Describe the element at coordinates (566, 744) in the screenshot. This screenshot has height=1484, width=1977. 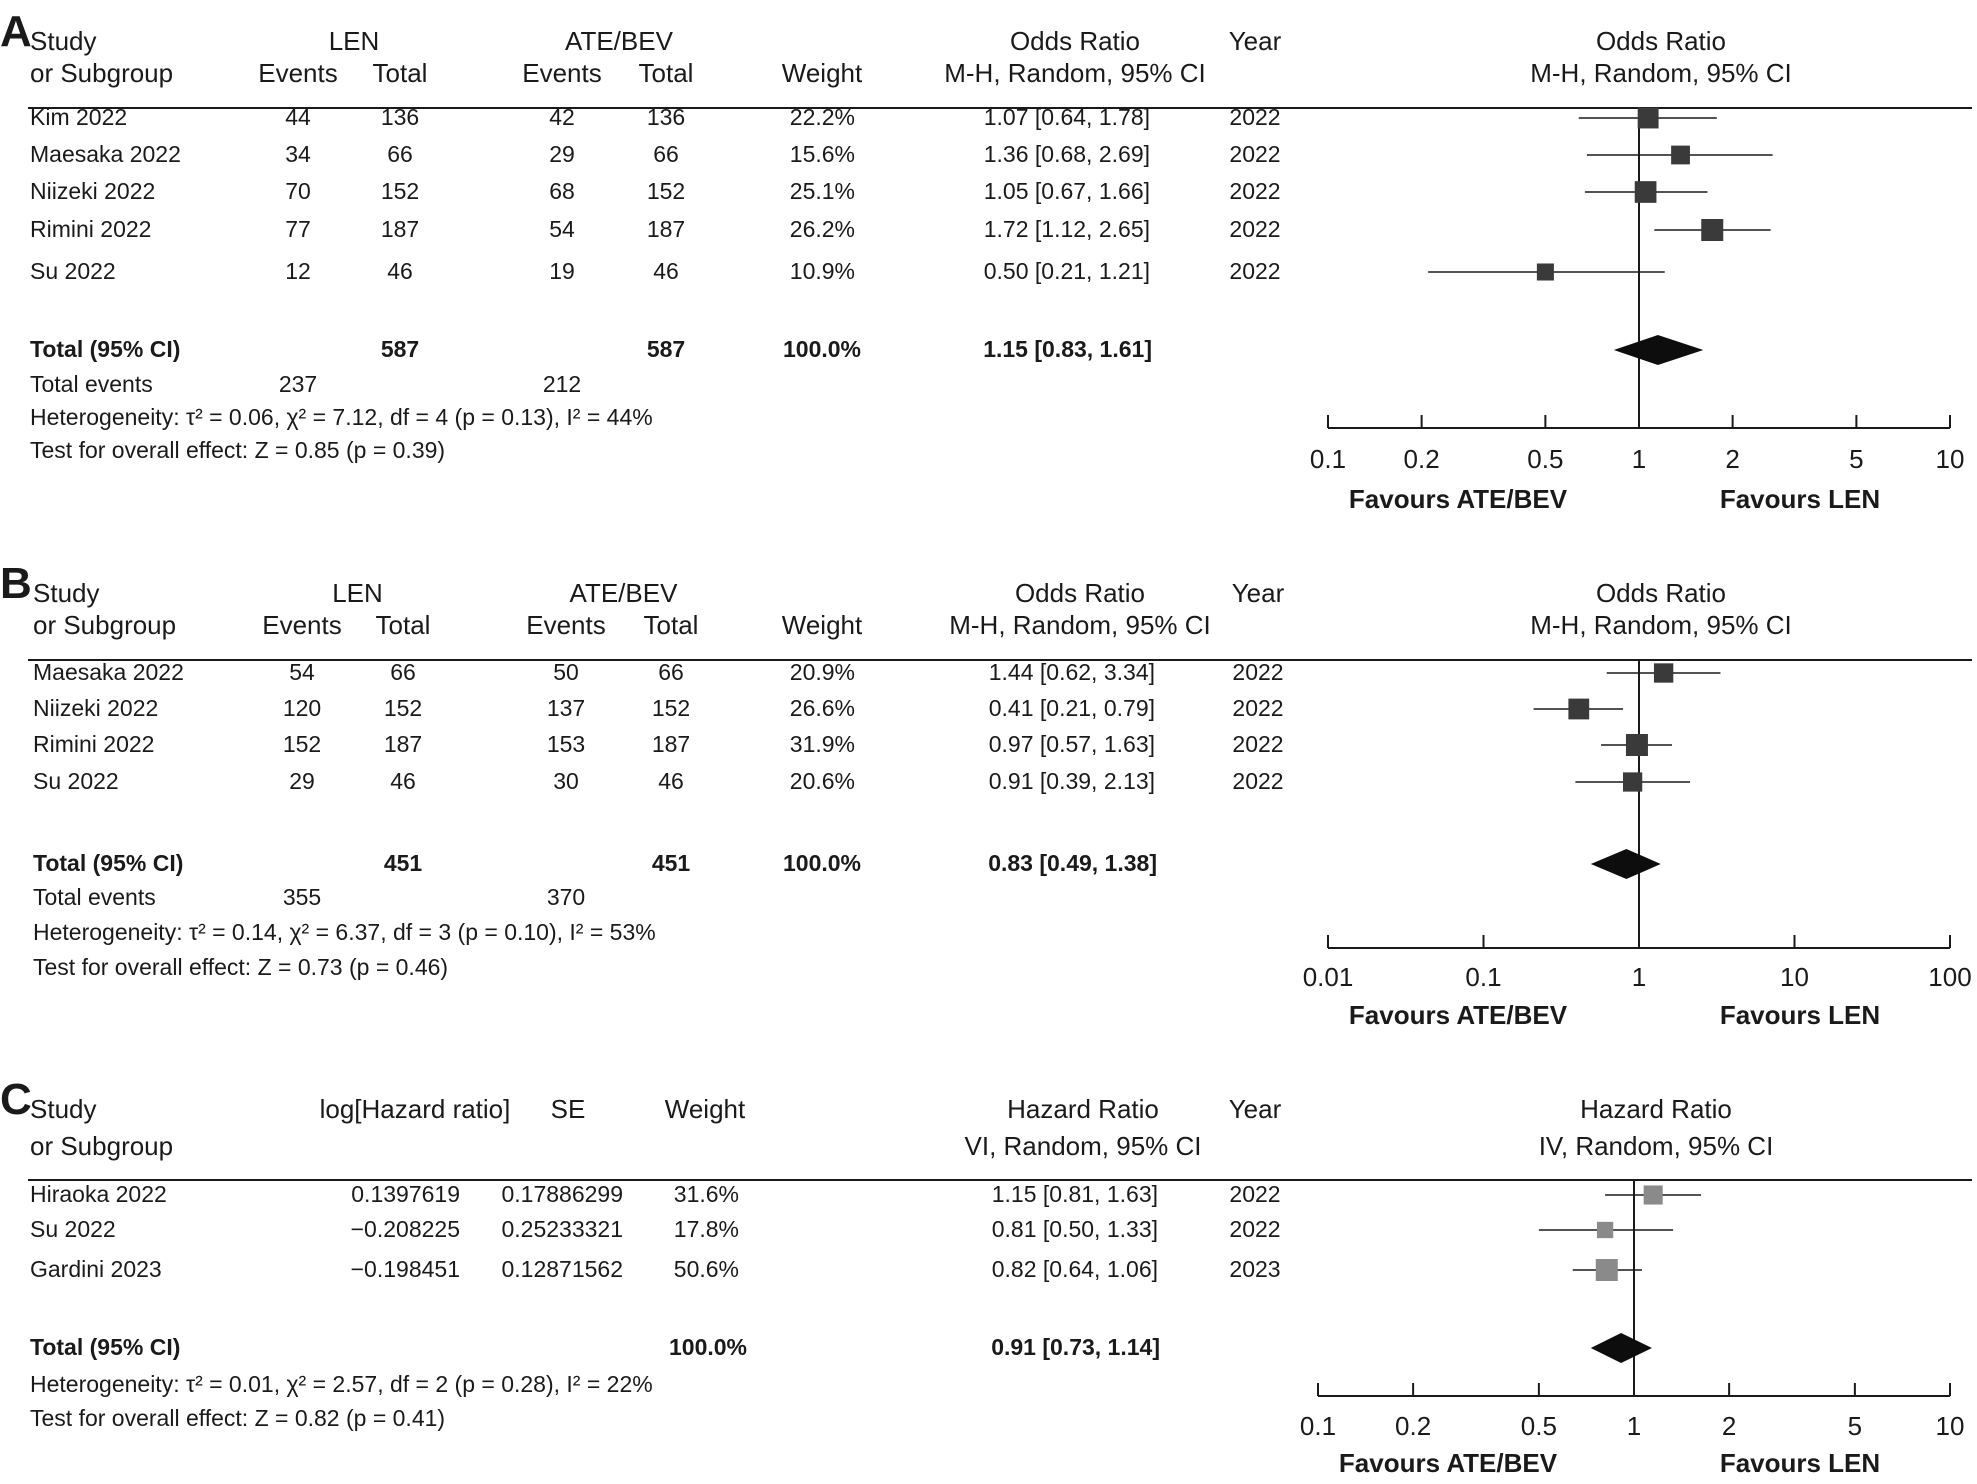
I see `table-cell-events: 153` at that location.